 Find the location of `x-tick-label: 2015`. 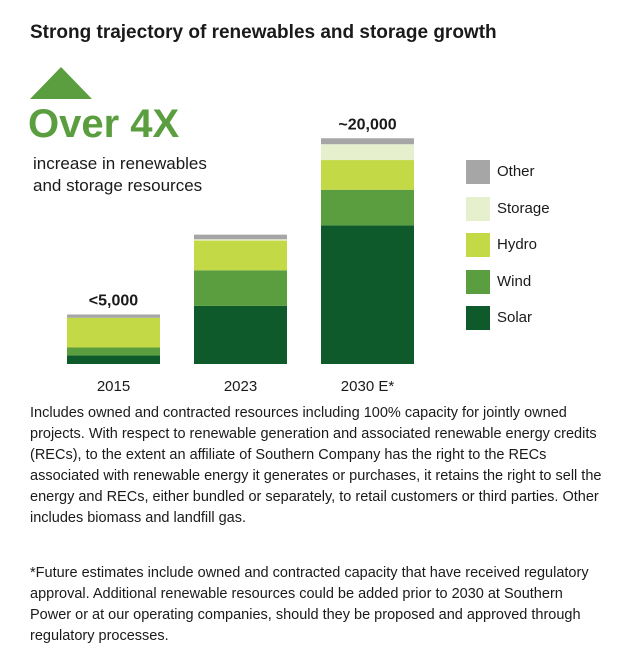

x-tick-label: 2015 is located at coordinates (113, 386).